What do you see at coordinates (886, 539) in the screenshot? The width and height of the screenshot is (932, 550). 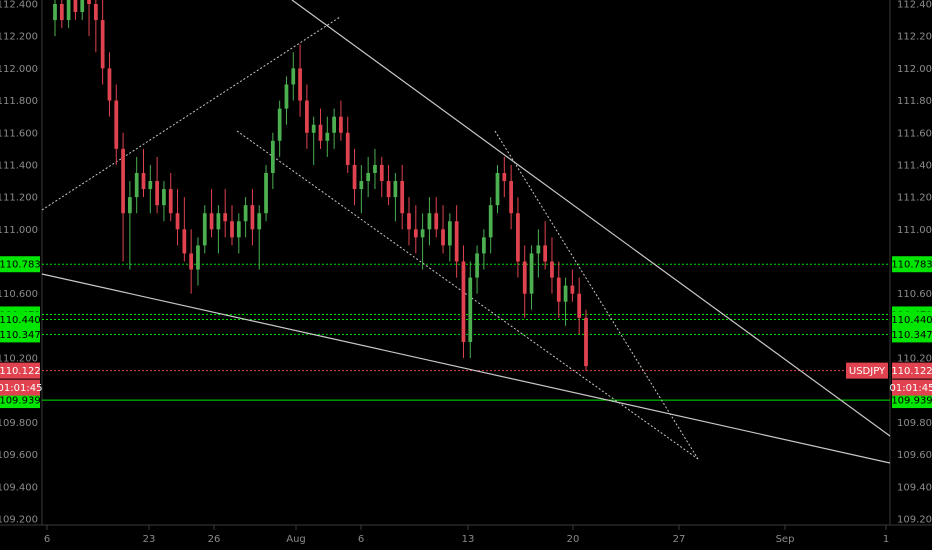 I see `x-tick-label-9: 1` at bounding box center [886, 539].